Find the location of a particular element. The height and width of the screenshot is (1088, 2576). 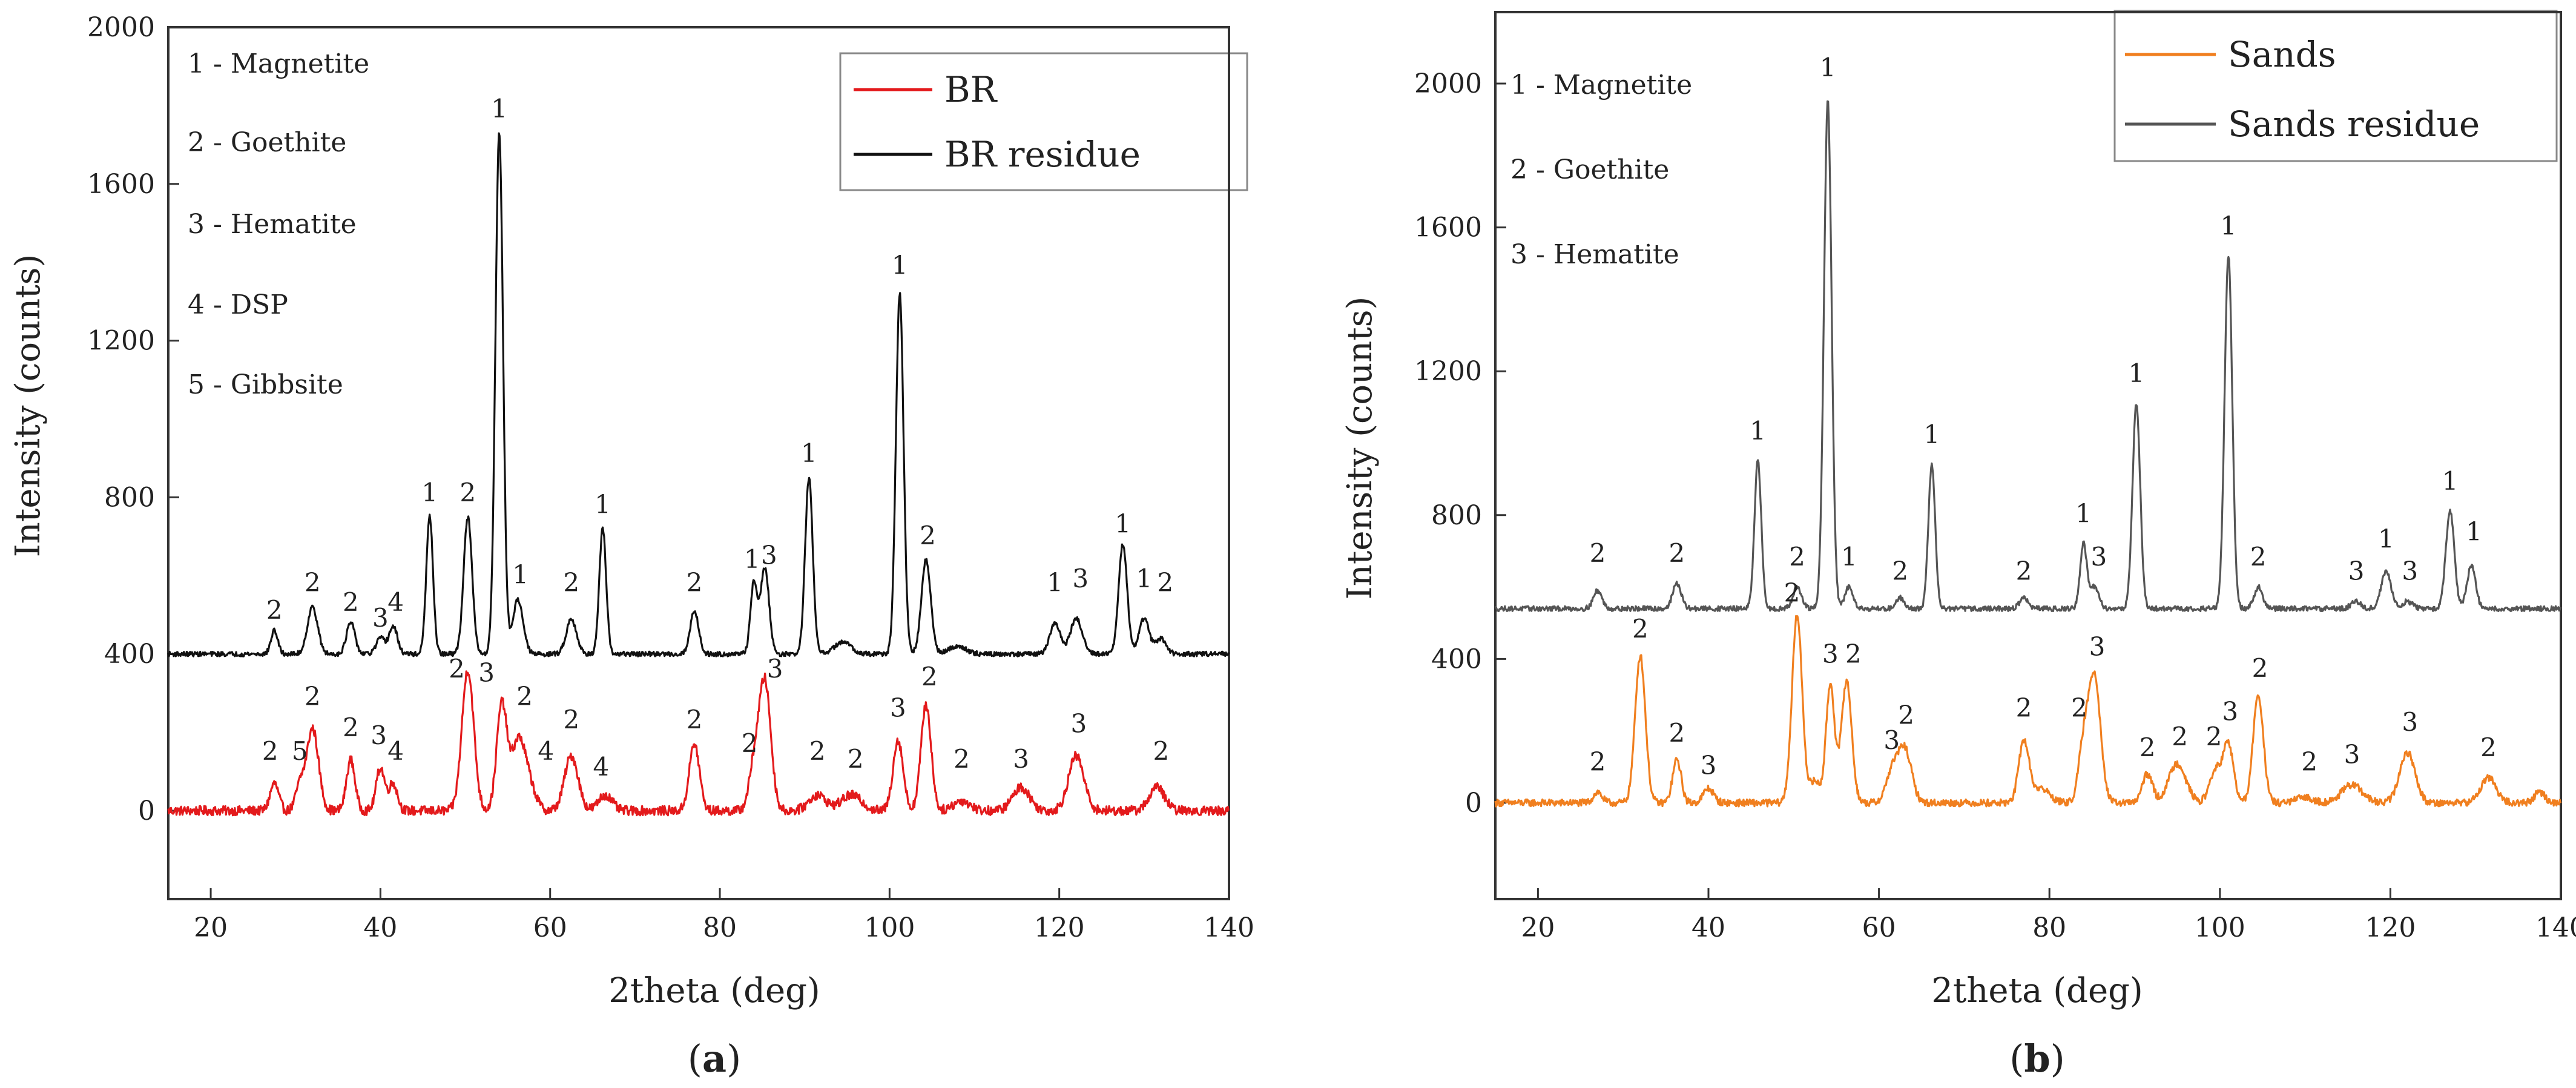

panel-a-y-tick-label: 1200 is located at coordinates (121, 341).